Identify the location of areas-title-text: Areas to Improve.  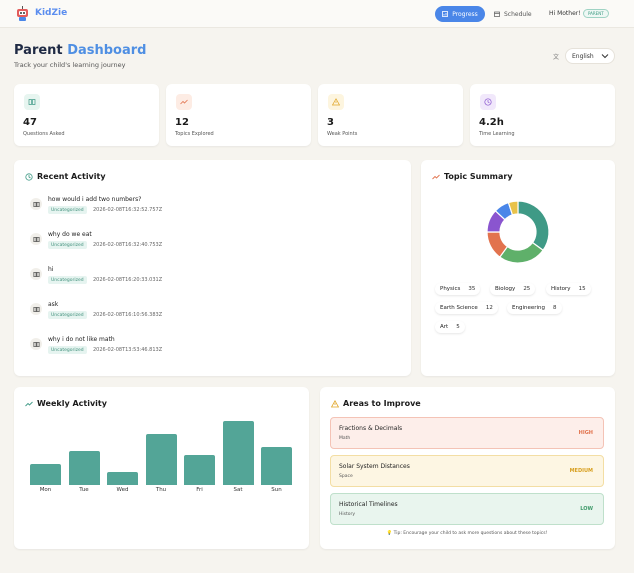
(382, 403).